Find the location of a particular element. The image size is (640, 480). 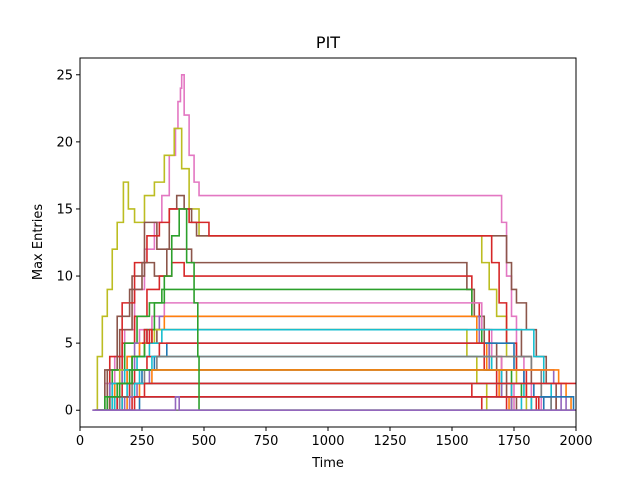

y-tick-label: 10 is located at coordinates (64, 277).